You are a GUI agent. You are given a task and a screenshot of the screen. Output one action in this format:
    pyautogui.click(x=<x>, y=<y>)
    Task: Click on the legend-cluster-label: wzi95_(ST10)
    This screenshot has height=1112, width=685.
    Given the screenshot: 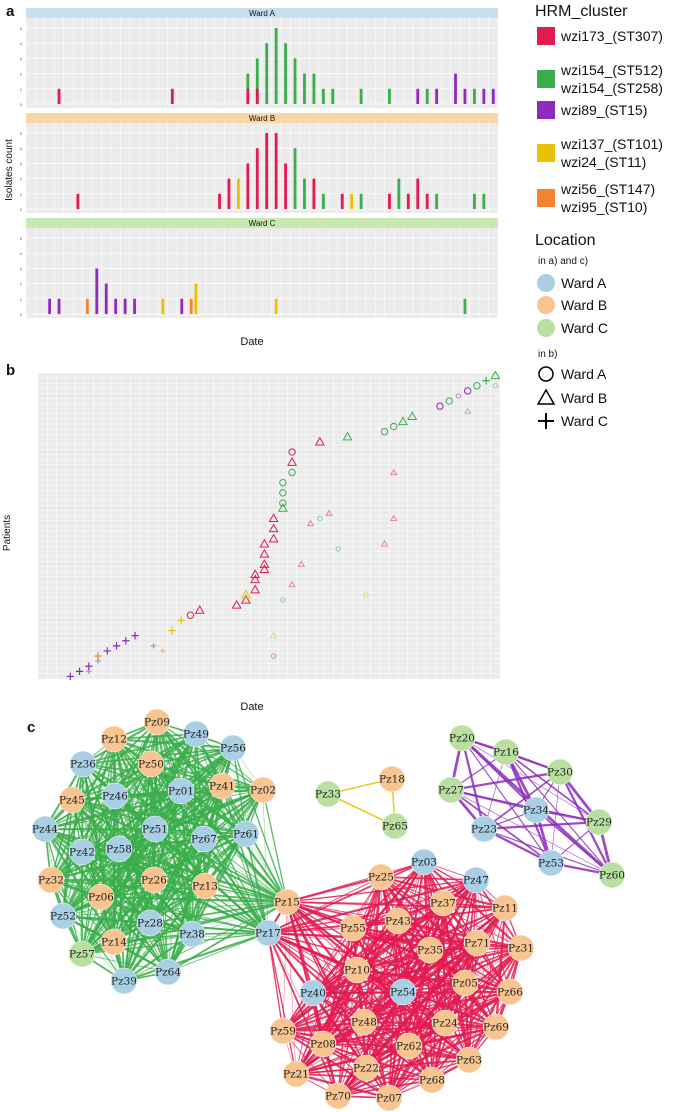 What is the action you would take?
    pyautogui.click(x=603, y=207)
    